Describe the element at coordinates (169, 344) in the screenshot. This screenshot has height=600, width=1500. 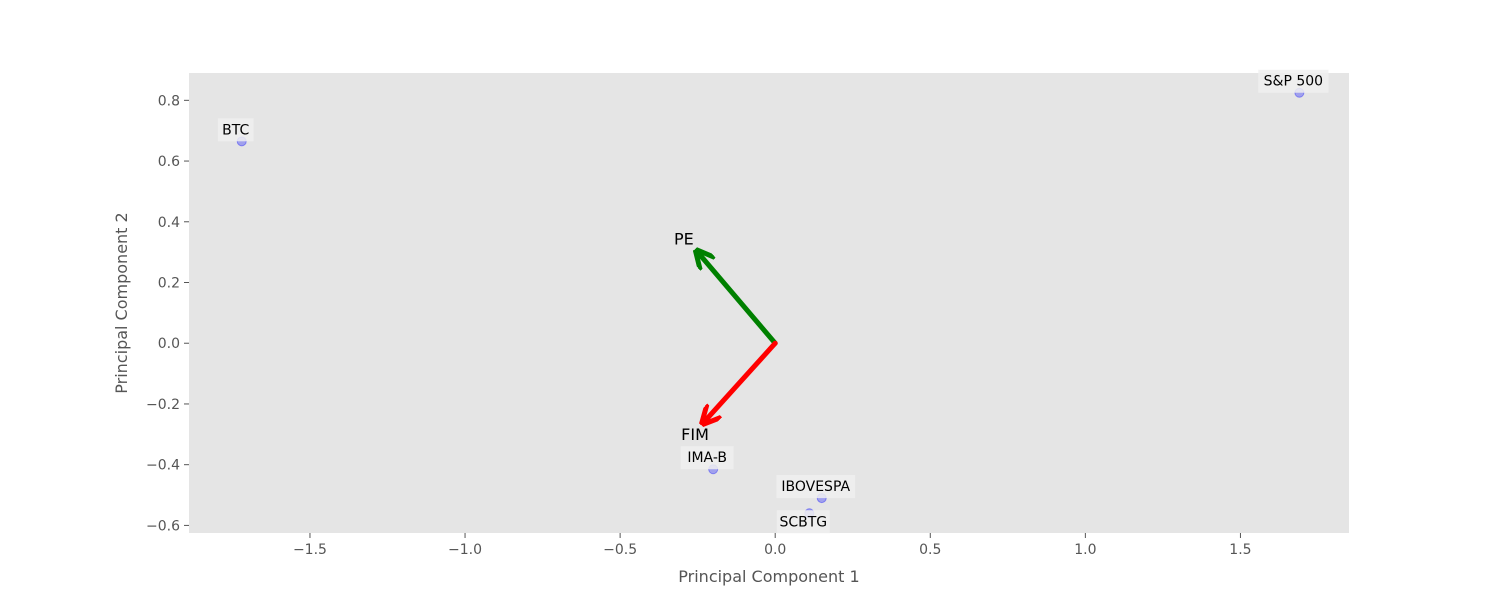
I see `y-tick-label: 0.0` at that location.